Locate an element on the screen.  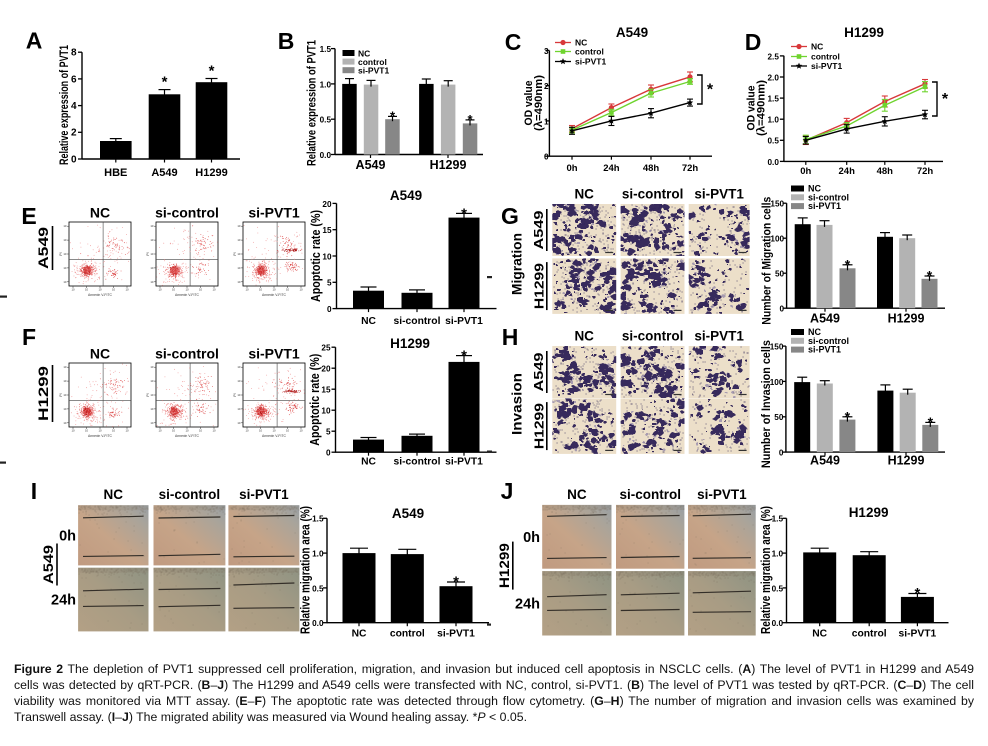
svg-text: Relative expression of PVT1 is located at coordinates (312, 103).